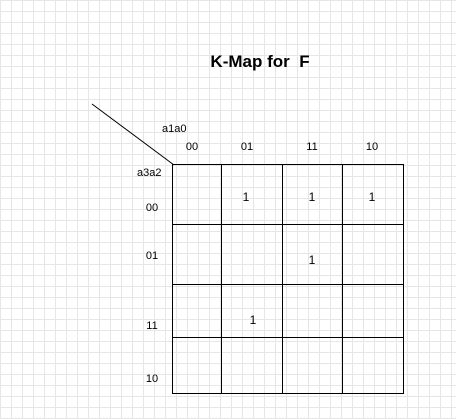  What do you see at coordinates (174, 129) in the screenshot?
I see `column-variables-label: a1a0` at bounding box center [174, 129].